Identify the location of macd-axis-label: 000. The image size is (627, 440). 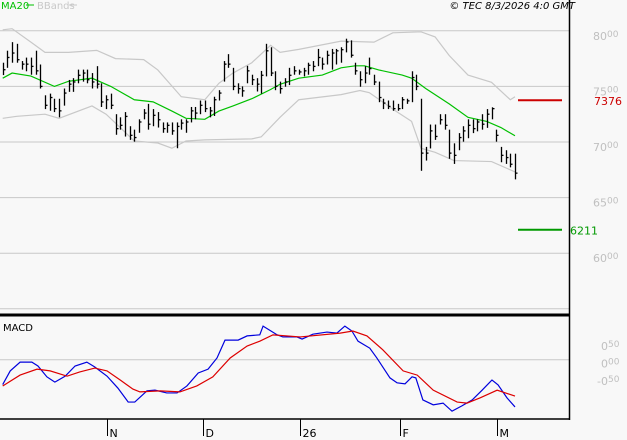
(610, 364).